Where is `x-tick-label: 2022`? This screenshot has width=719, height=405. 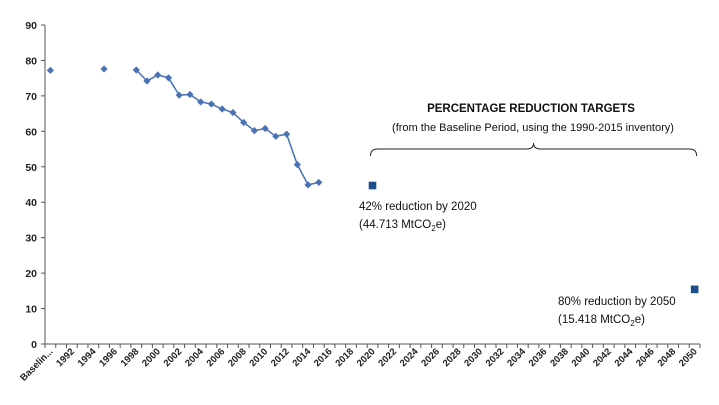
x-tick-label: 2022 is located at coordinates (387, 357).